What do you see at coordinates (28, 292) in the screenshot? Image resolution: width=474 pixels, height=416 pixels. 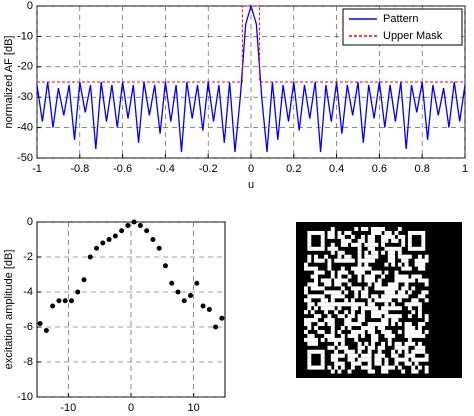 I see `y-tick-label: -4` at bounding box center [28, 292].